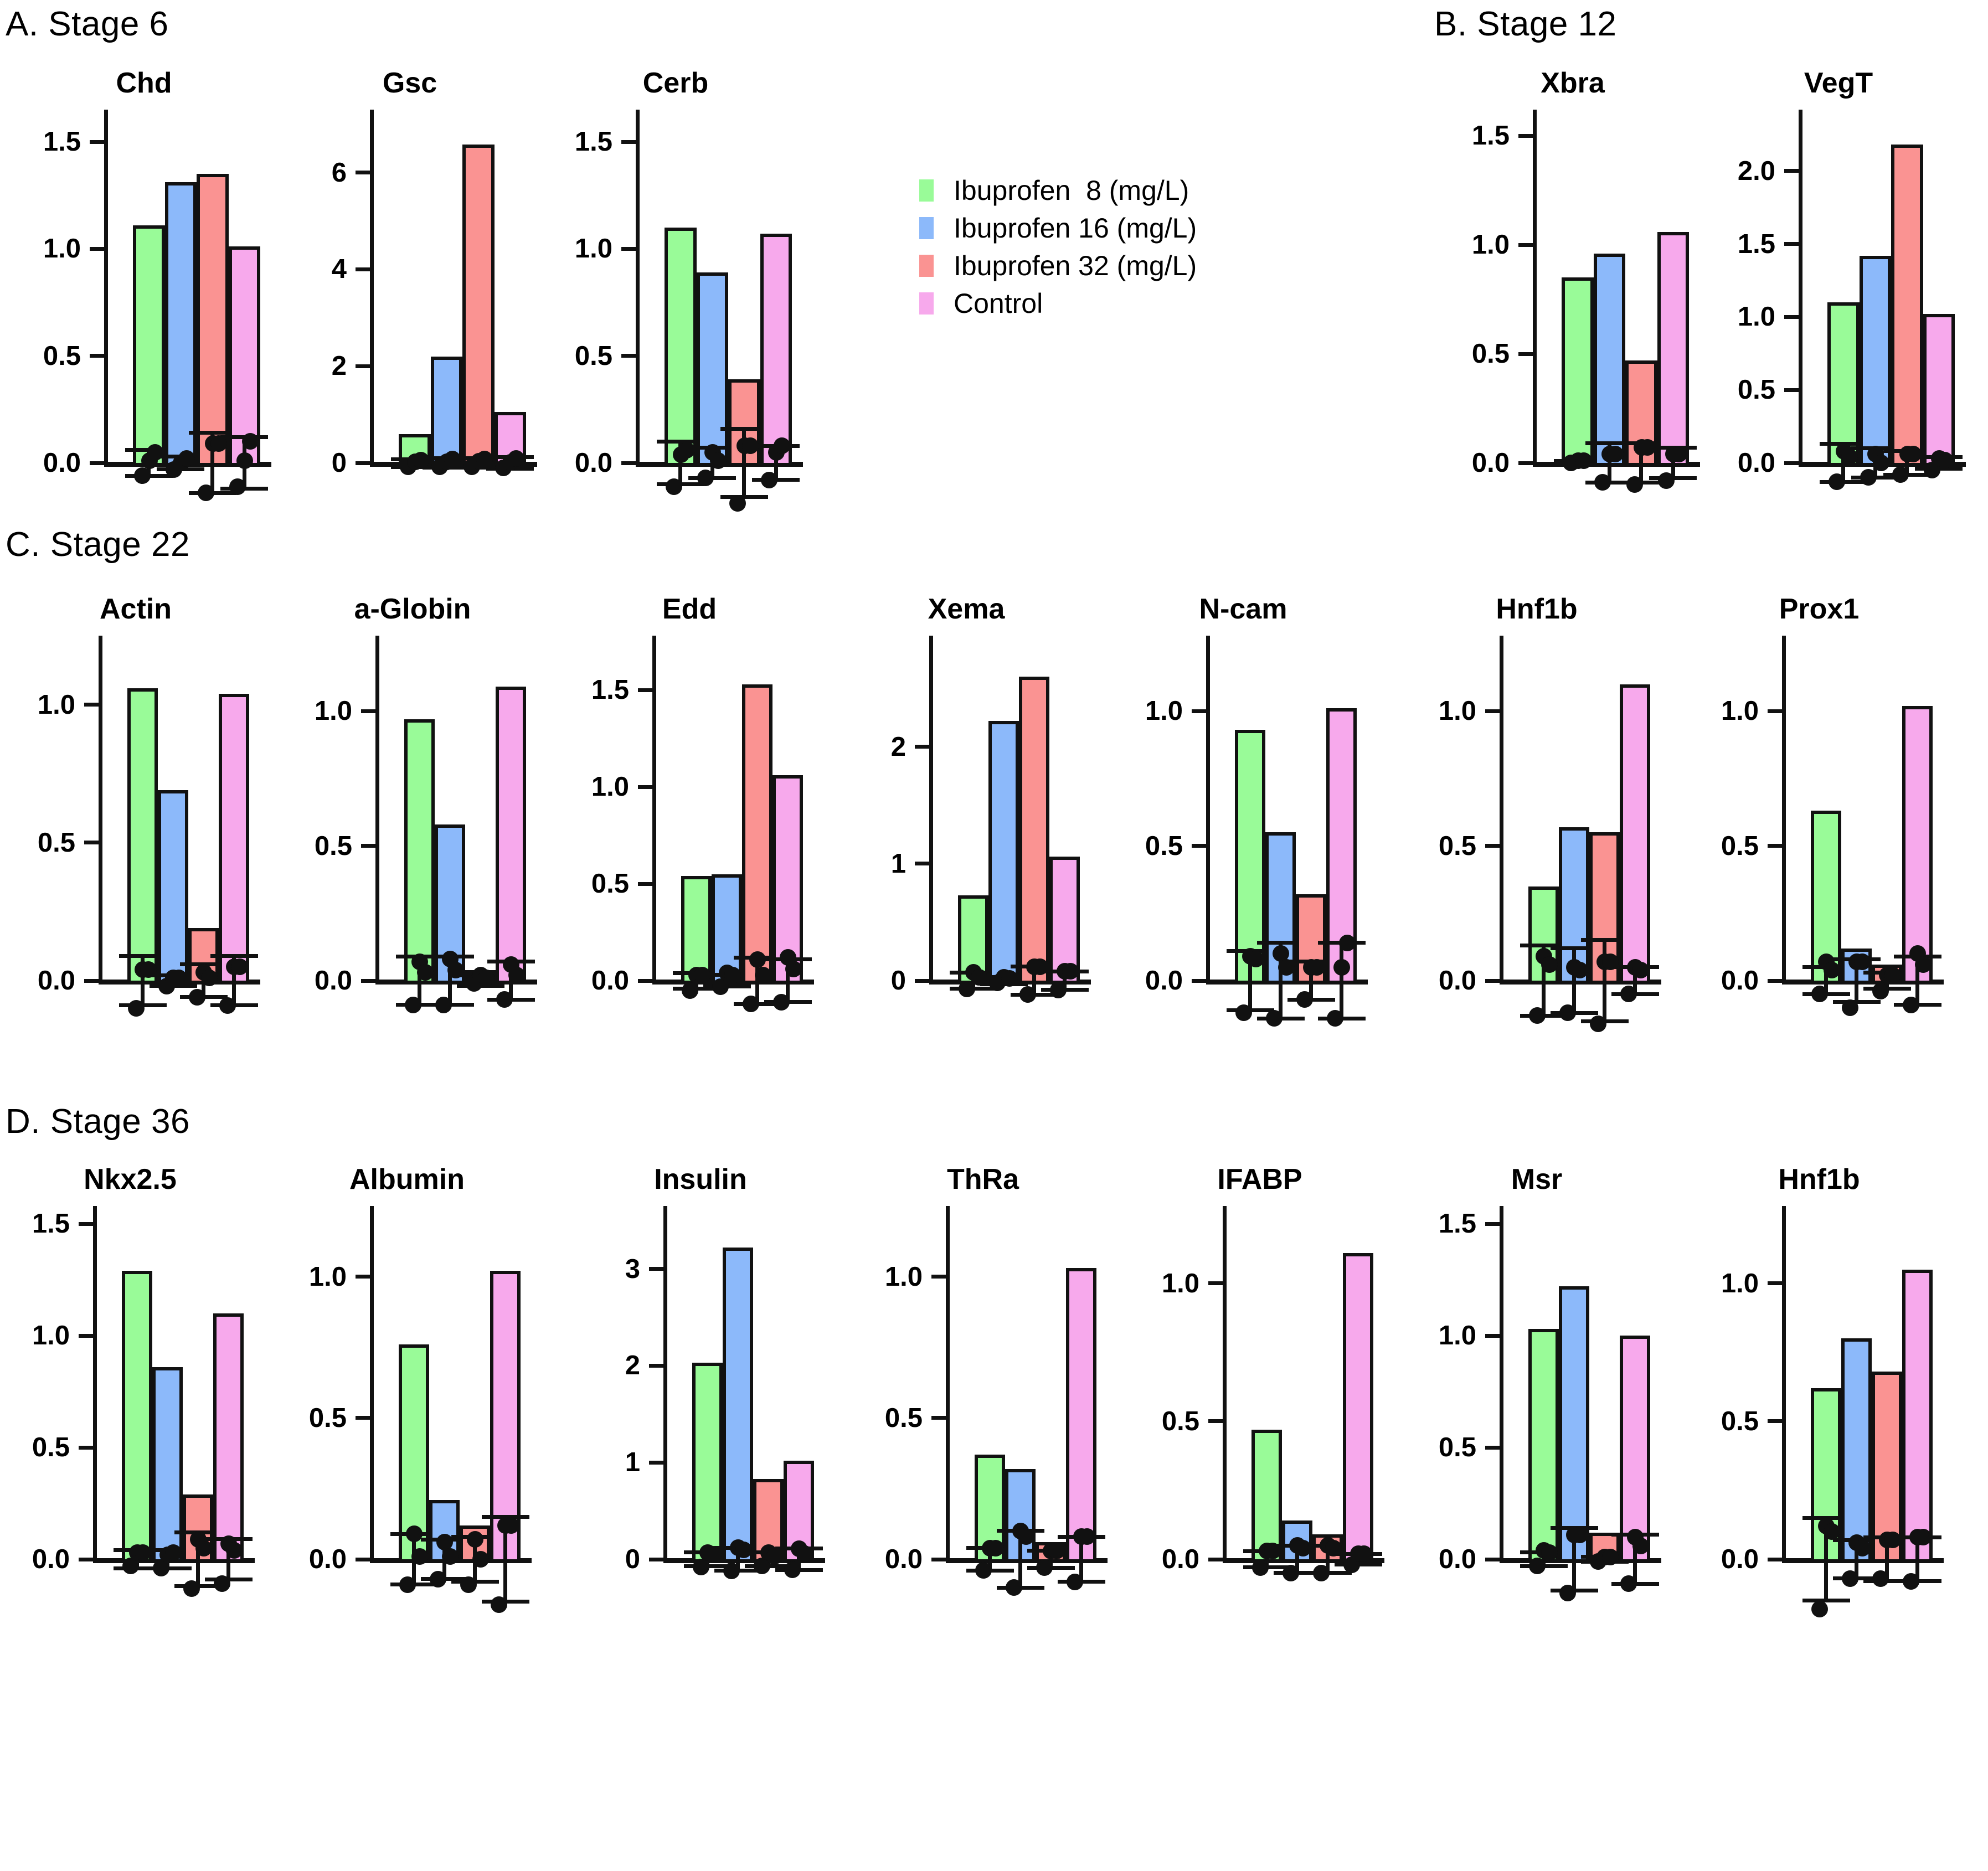  Describe the element at coordinates (1058, 228) in the screenshot. I see `legend-item-ibu16: Ibuprofen 16 (mg/L)` at that location.